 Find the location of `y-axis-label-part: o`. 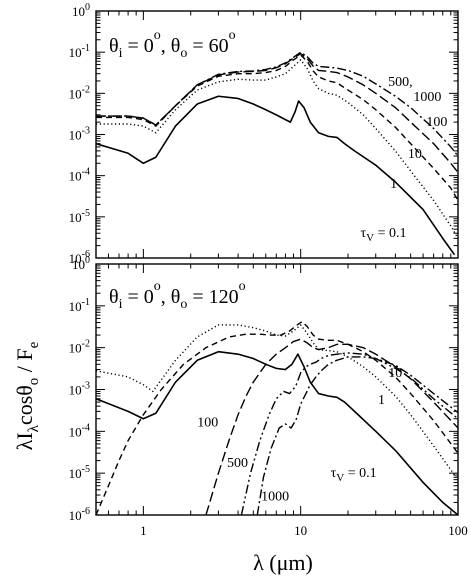

y-axis-label-part: o is located at coordinates (34, 382).